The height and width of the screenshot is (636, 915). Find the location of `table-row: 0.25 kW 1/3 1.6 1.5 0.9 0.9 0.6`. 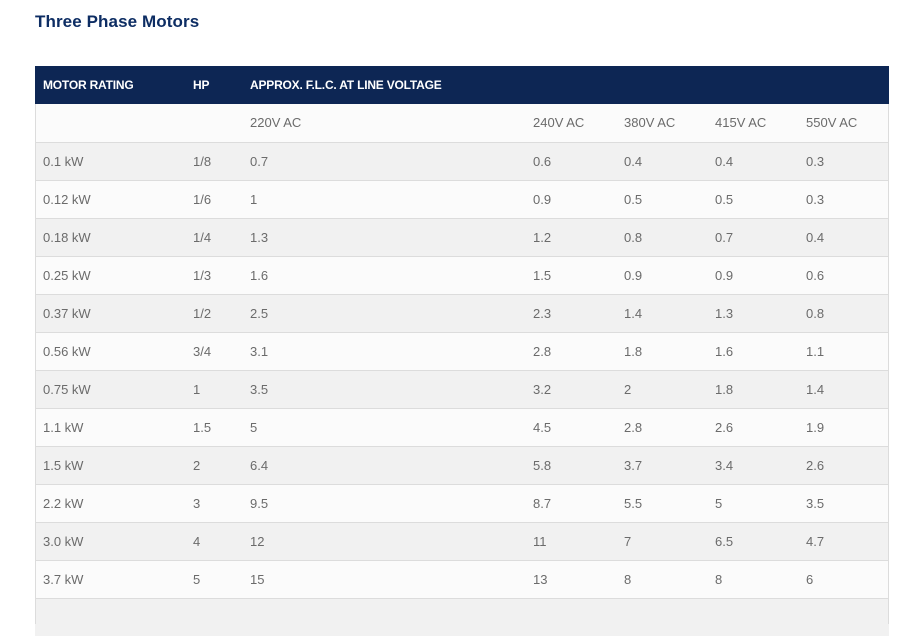

table-row: 0.25 kW 1/3 1.6 1.5 0.9 0.9 0.6 is located at coordinates (462, 274).